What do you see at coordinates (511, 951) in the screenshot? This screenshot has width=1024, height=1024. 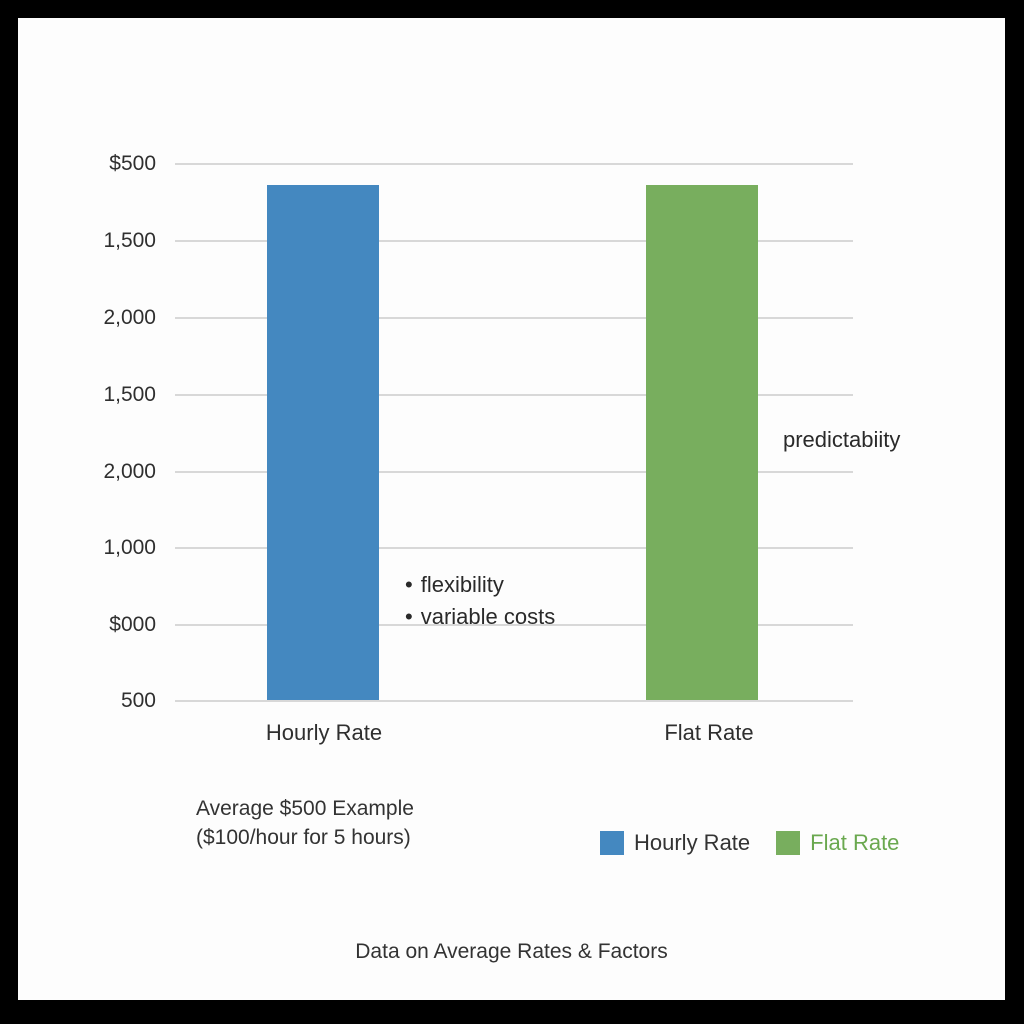 I see `chart-caption: Data on Average Rates & Factors` at bounding box center [511, 951].